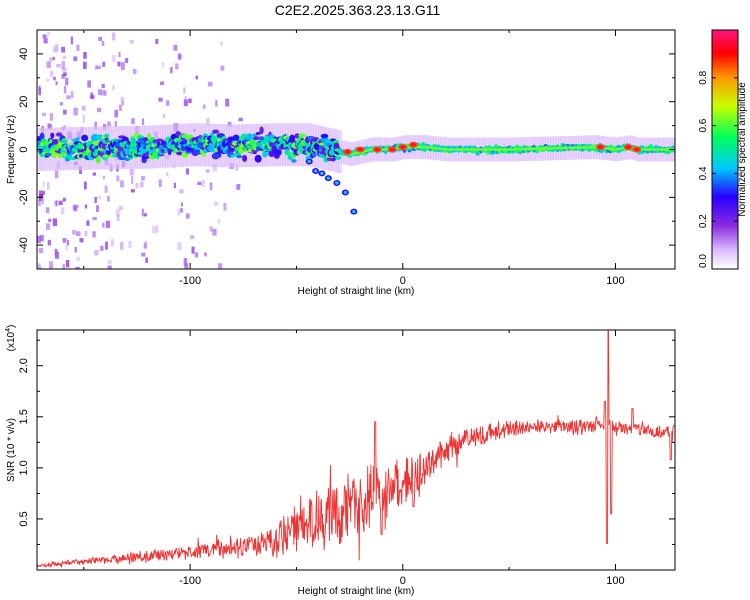  Describe the element at coordinates (190, 581) in the screenshot. I see `snr-x-tick-label: -100` at that location.